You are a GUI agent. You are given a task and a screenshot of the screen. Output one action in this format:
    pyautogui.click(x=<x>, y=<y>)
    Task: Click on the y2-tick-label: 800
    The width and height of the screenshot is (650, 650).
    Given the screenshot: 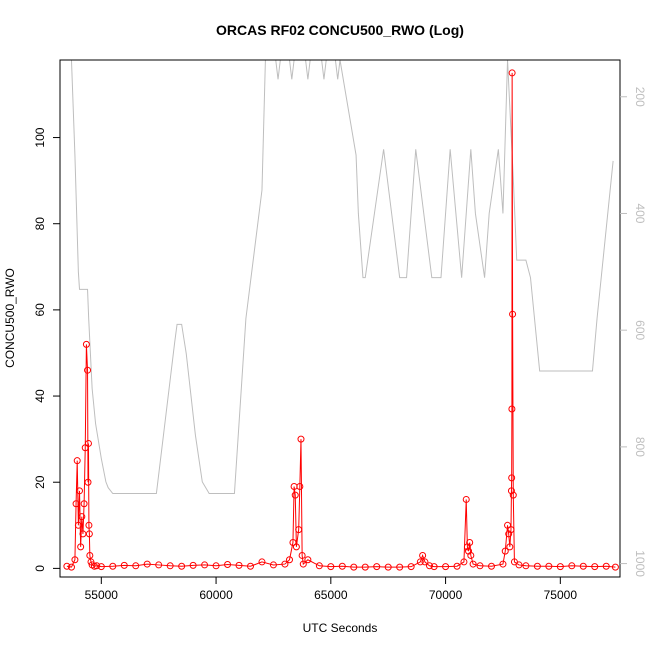 What is the action you would take?
    pyautogui.click(x=640, y=447)
    